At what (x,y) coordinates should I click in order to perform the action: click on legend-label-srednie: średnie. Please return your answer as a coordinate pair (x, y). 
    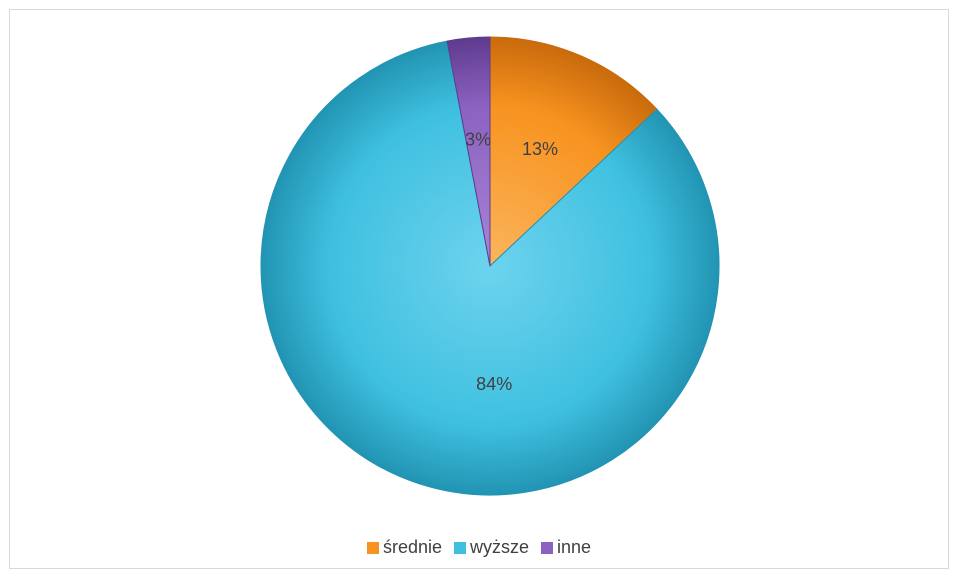
    Looking at the image, I should click on (412, 547).